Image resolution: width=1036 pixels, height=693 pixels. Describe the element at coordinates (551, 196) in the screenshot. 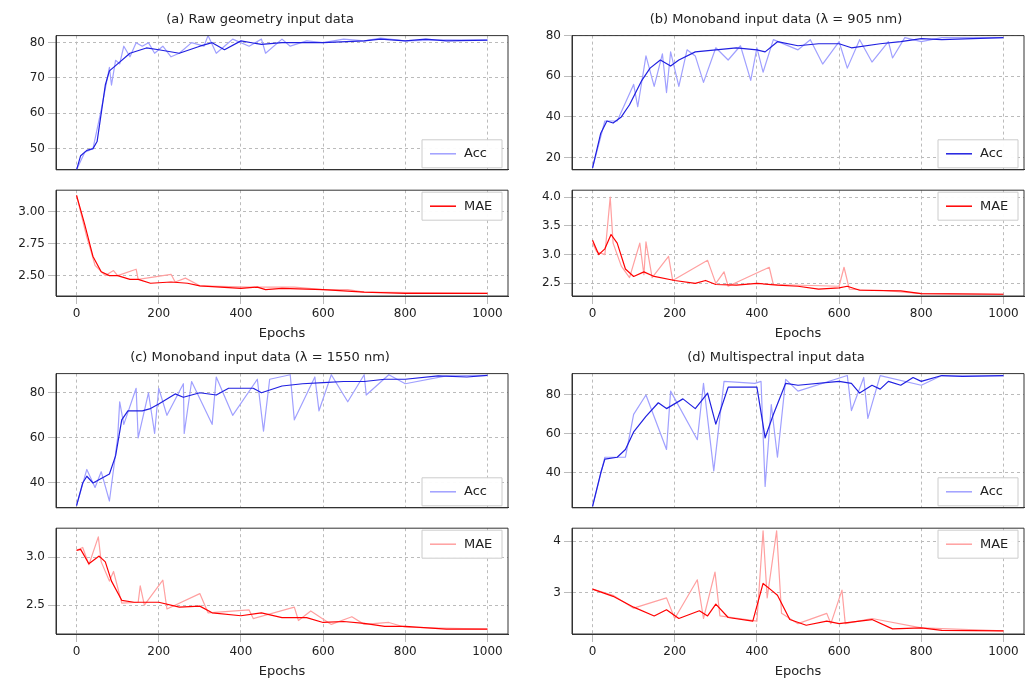

I see `y-tick-label: 4.0` at that location.